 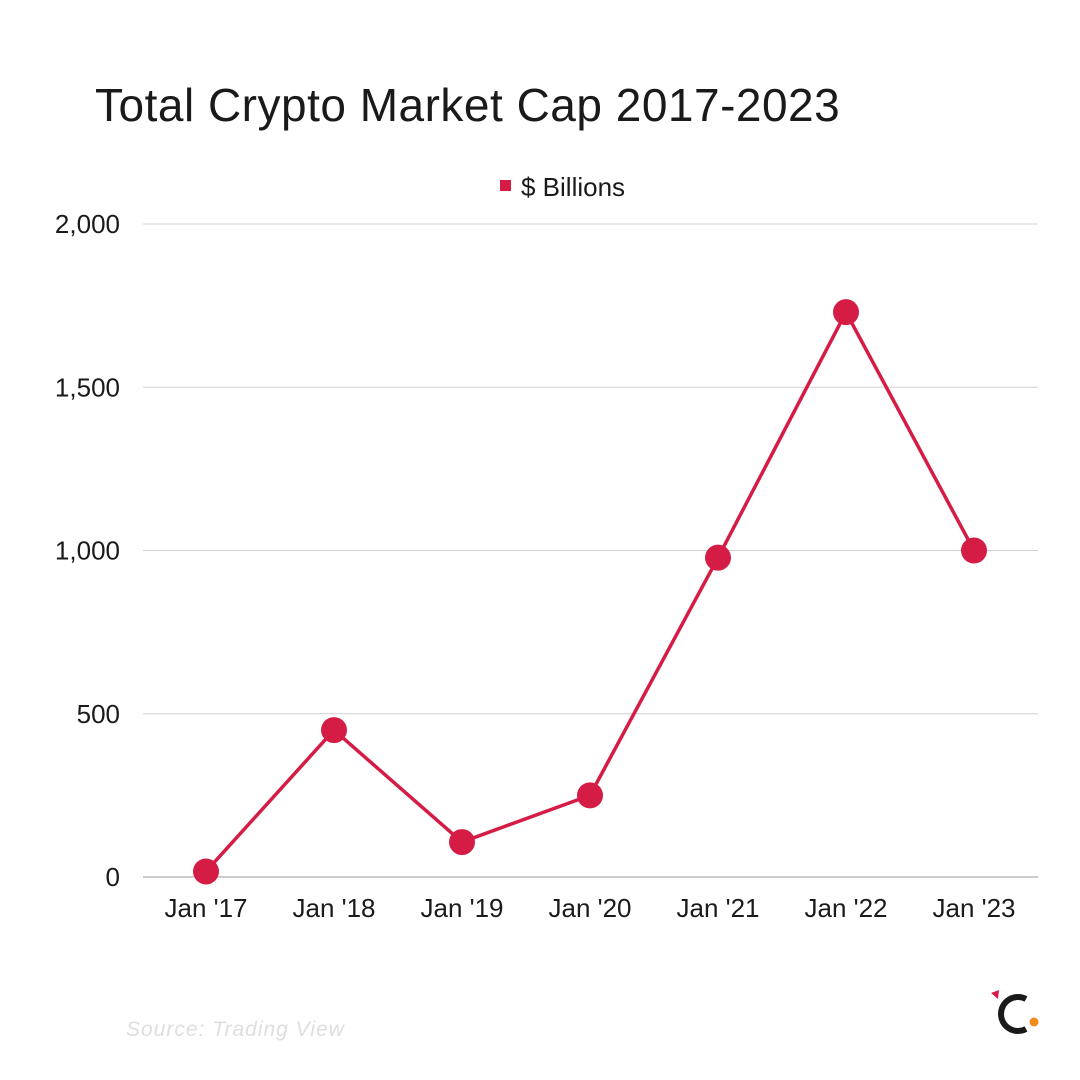 I want to click on y-tick-label: 500, so click(x=98, y=714).